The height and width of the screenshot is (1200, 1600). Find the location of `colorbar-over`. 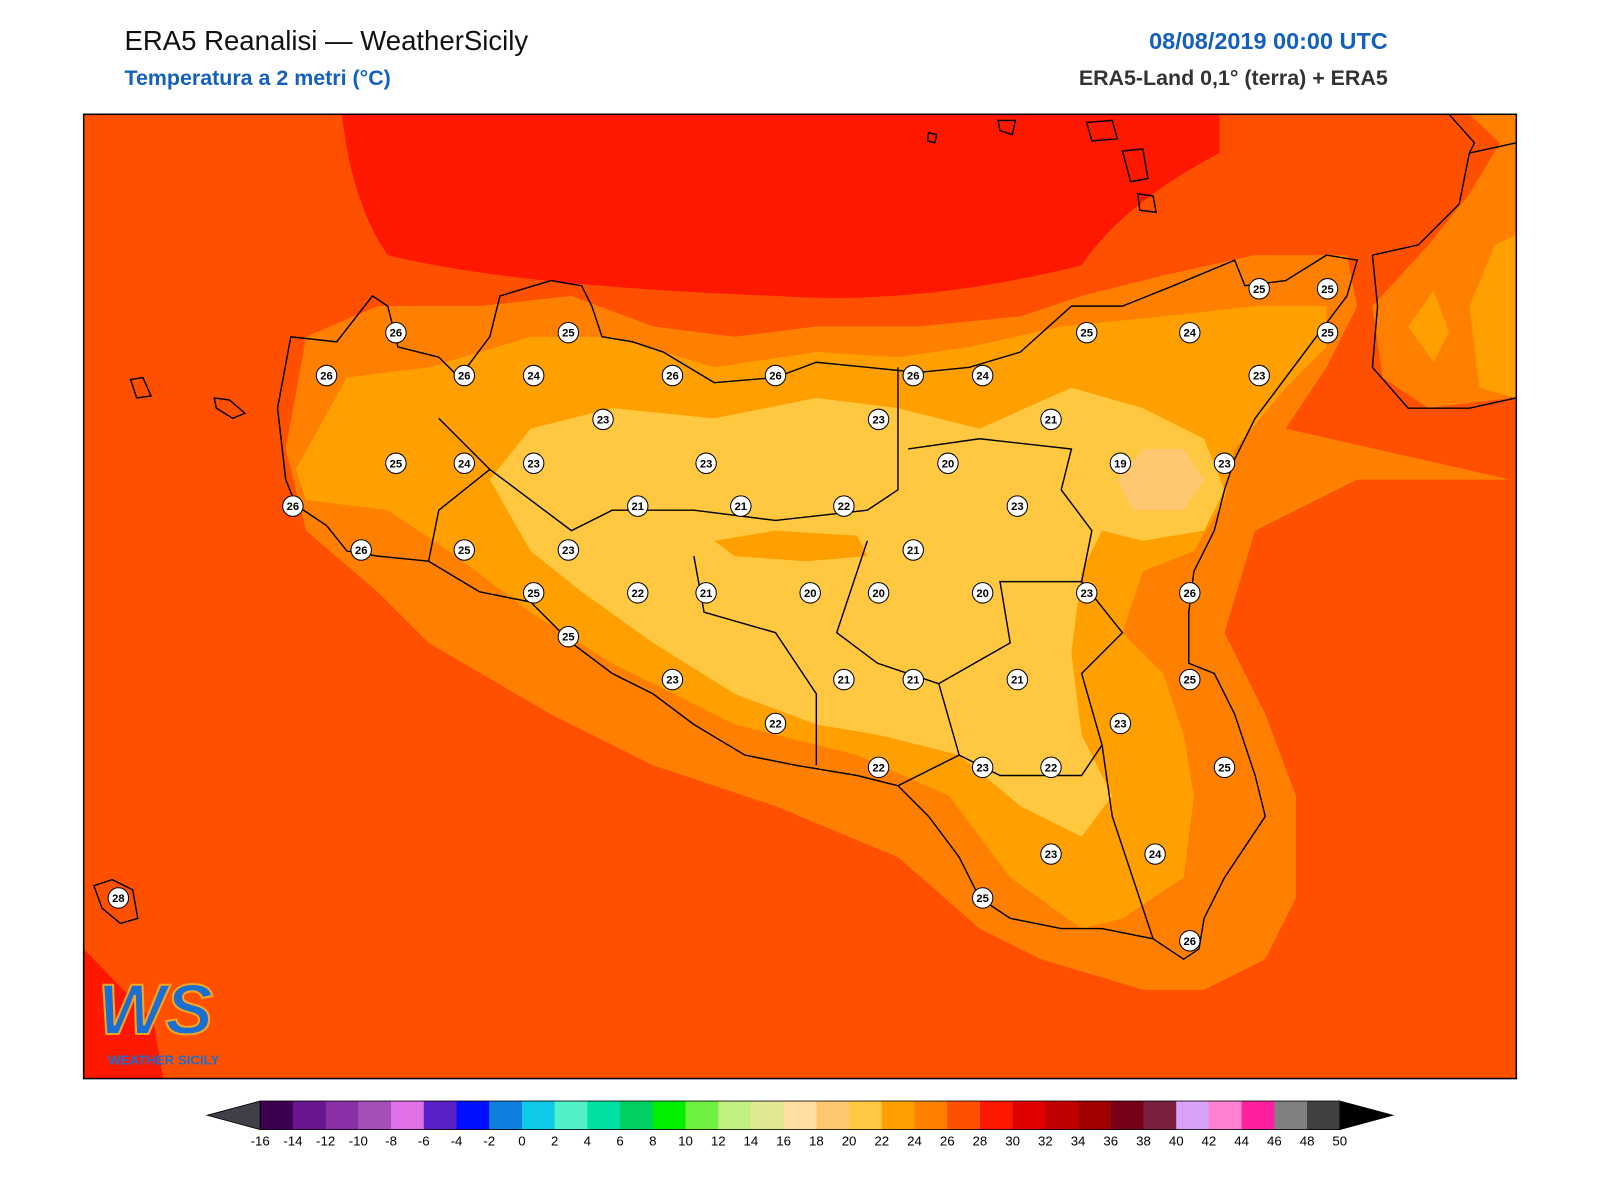

colorbar-over is located at coordinates (1367, 1115).